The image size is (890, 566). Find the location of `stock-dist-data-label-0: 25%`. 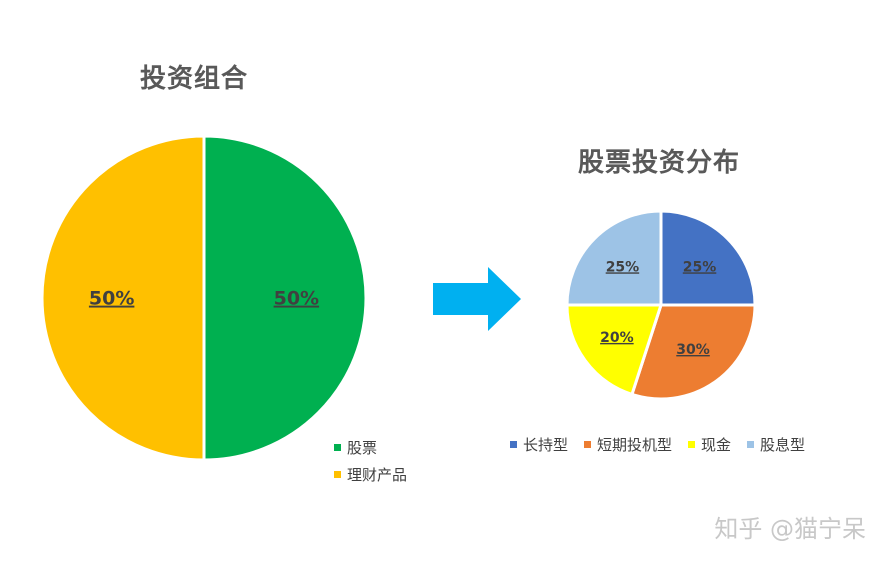

stock-dist-data-label-0: 25% is located at coordinates (700, 267).